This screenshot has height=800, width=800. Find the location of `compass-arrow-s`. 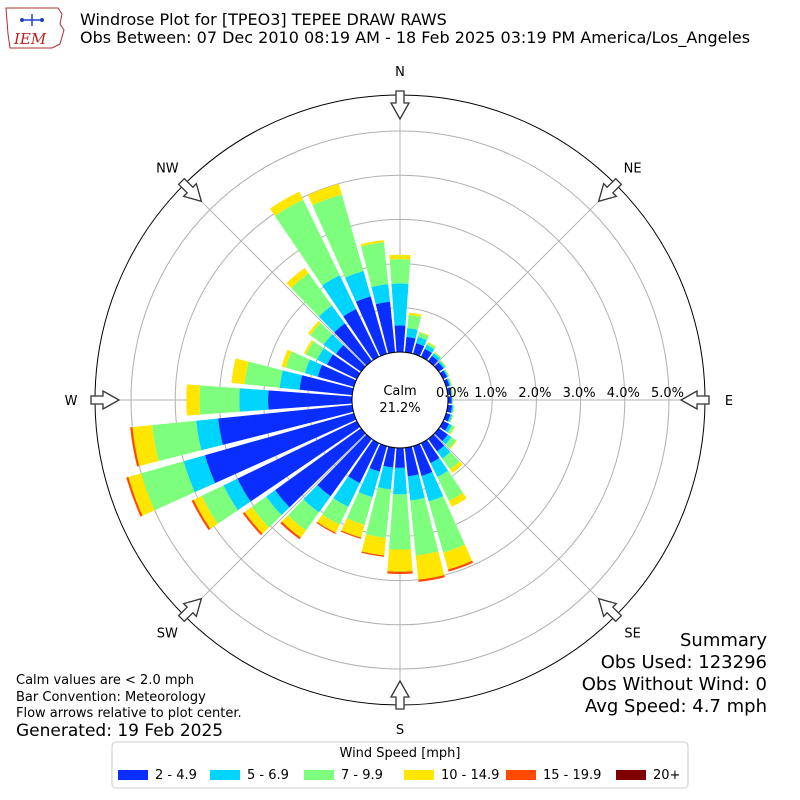

compass-arrow-s is located at coordinates (400, 694).